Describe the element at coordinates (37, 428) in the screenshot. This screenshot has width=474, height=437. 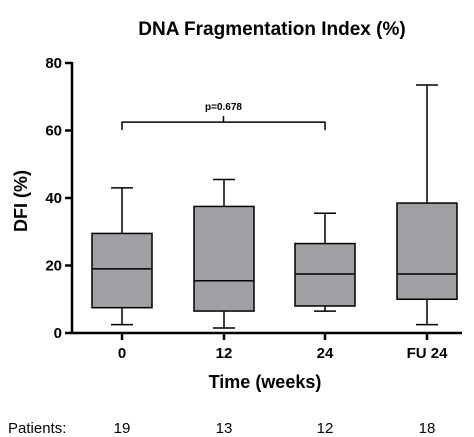
I see `patients-label: Patients:` at that location.